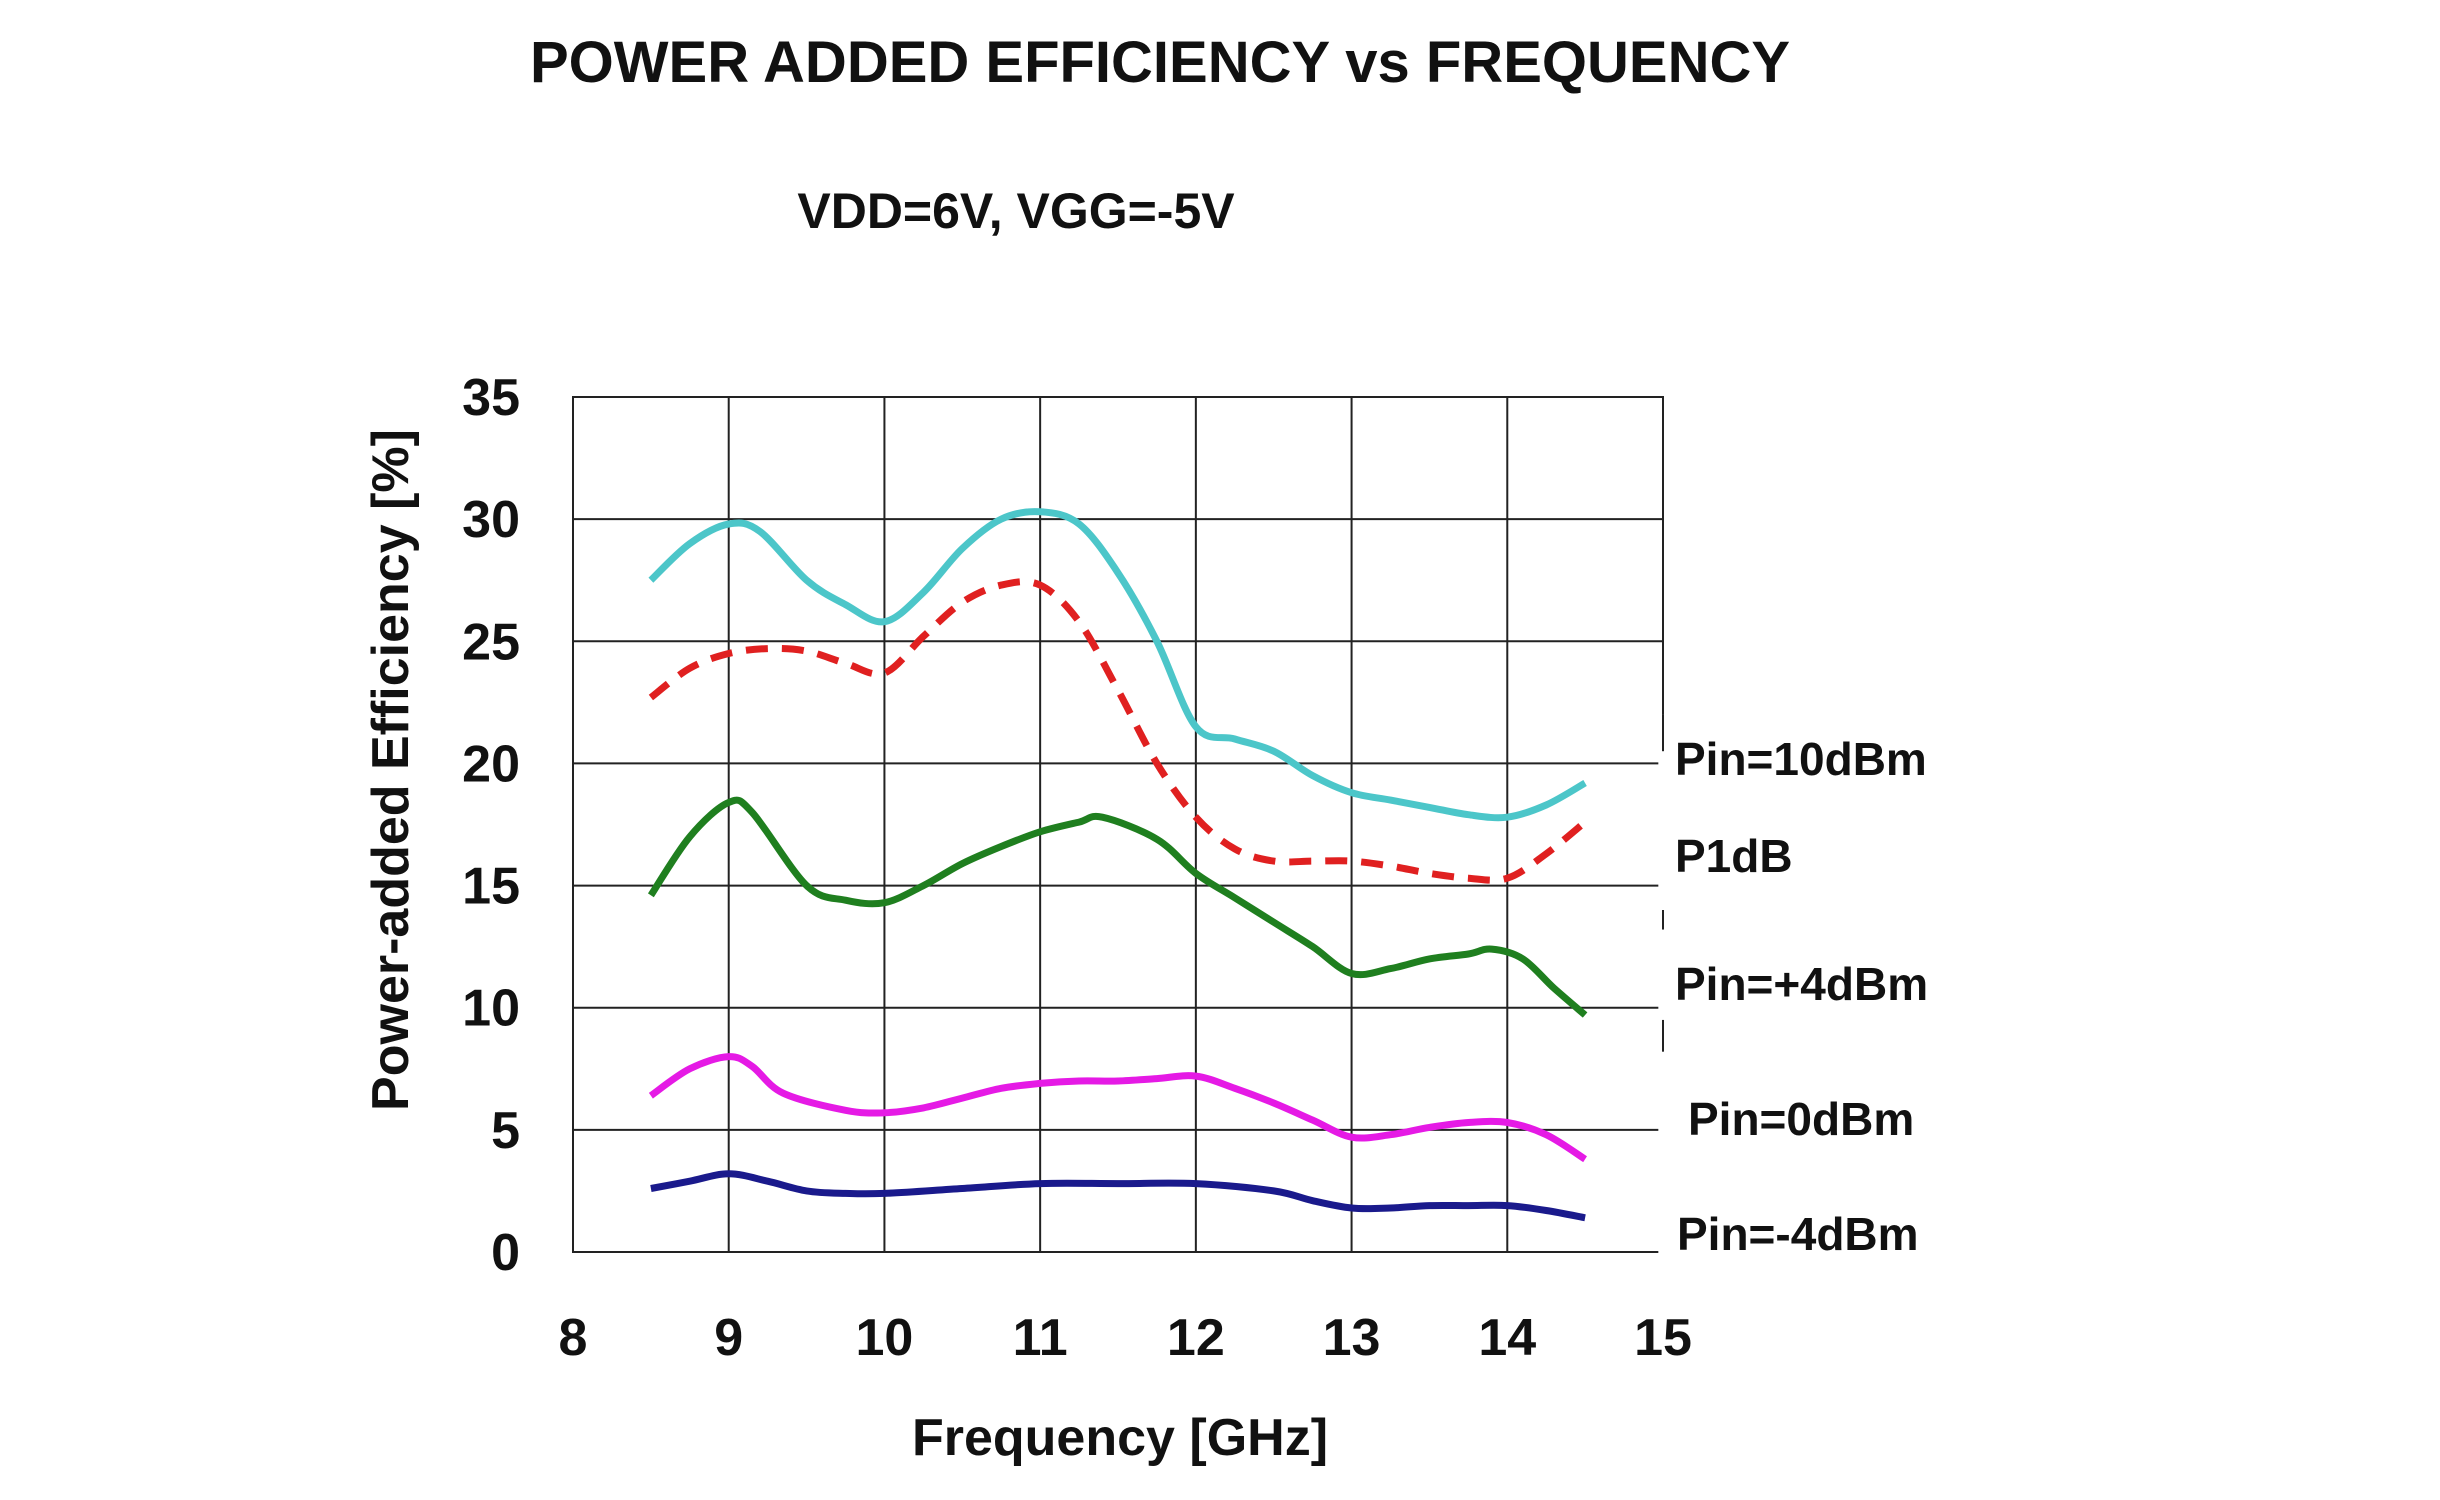  What do you see at coordinates (491, 887) in the screenshot?
I see `y-tick-label: 15` at bounding box center [491, 887].